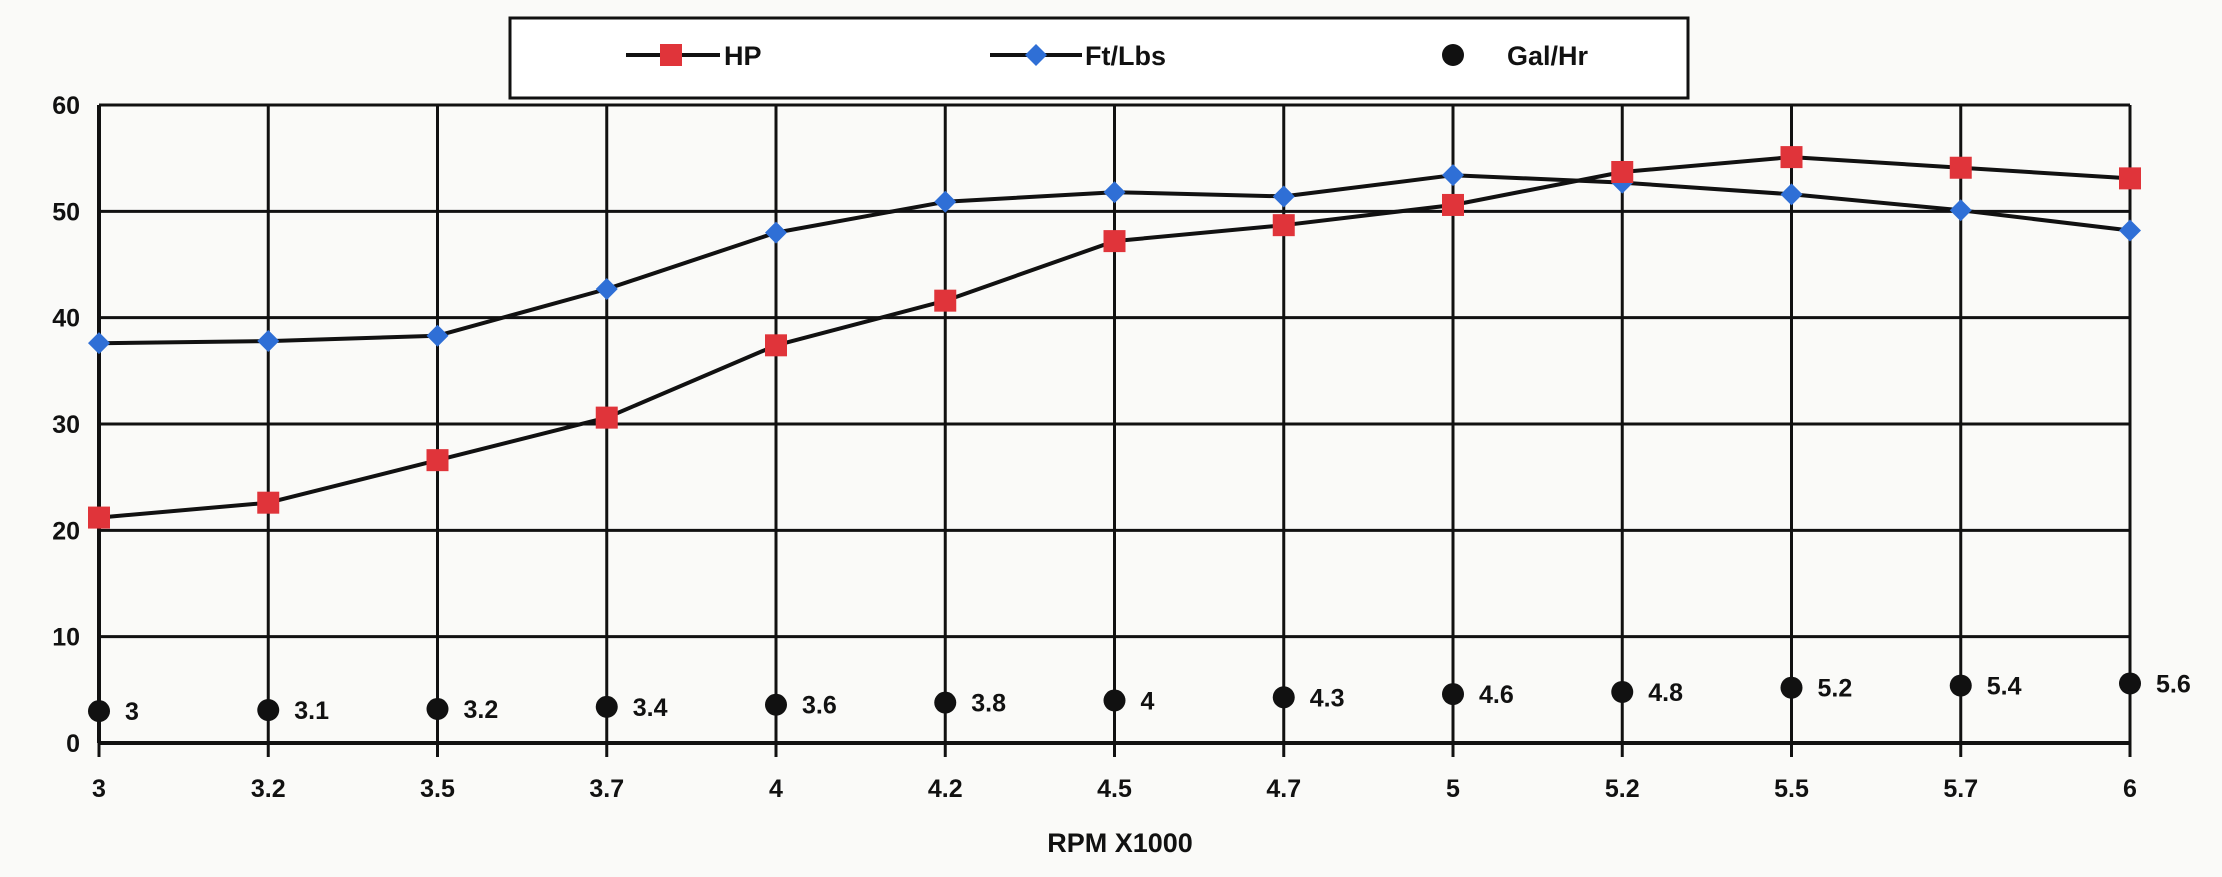 The width and height of the screenshot is (2222, 877). Describe the element at coordinates (66, 425) in the screenshot. I see `y-tick-label: 30` at that location.